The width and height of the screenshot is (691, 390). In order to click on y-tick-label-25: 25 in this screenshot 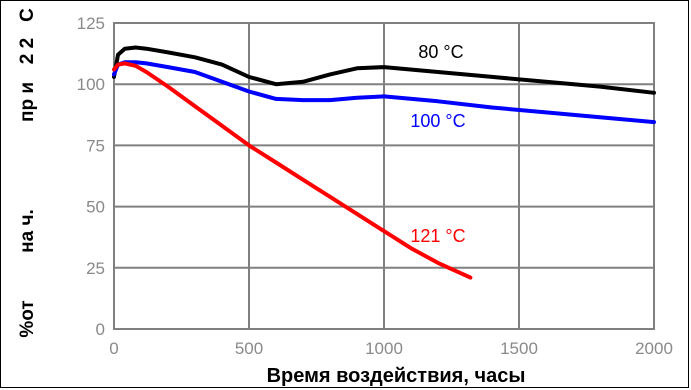, I will do `click(95, 268)`.